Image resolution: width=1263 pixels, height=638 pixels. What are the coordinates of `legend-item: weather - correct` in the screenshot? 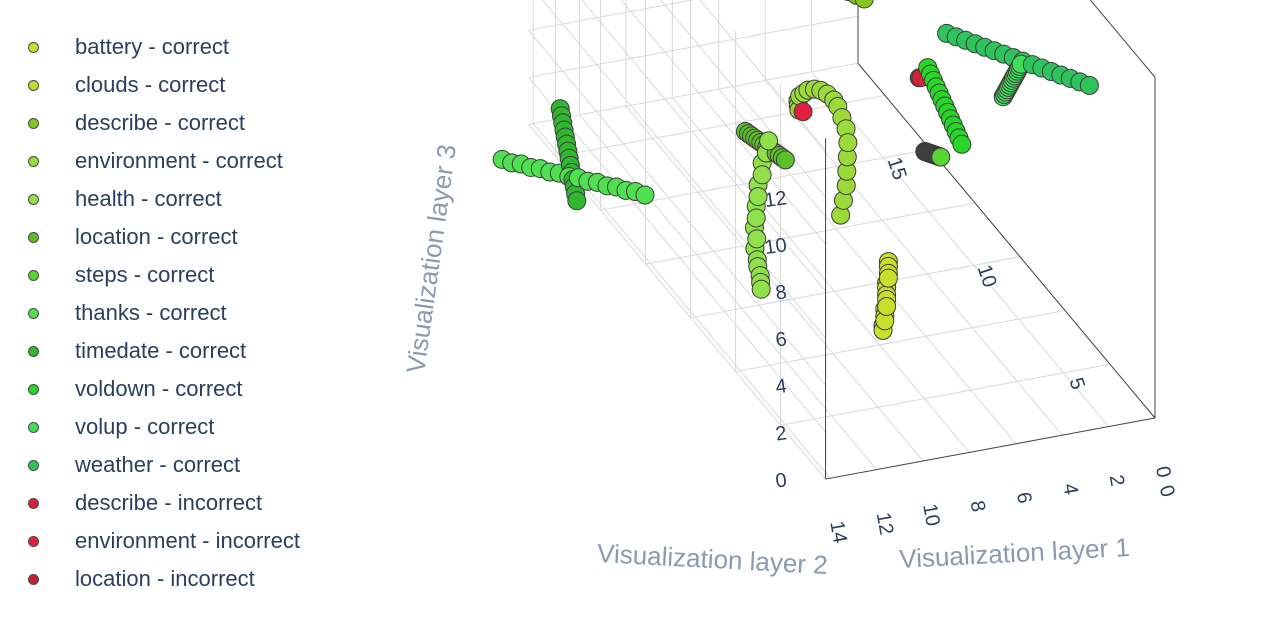 It's located at (190, 465).